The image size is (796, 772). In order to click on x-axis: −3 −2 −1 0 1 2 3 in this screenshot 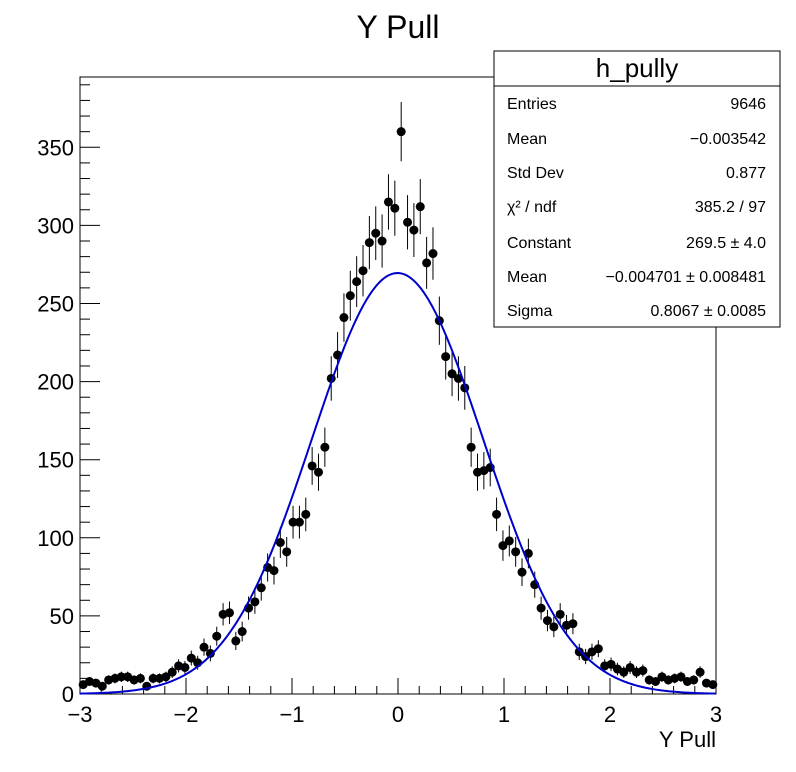, I will do `click(394, 702)`.